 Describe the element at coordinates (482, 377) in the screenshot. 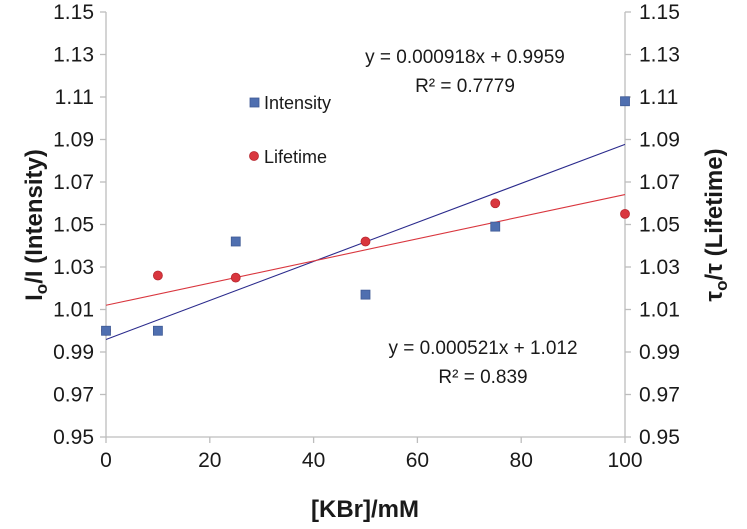

I see `lifetime-r2: R² = 0.839` at that location.